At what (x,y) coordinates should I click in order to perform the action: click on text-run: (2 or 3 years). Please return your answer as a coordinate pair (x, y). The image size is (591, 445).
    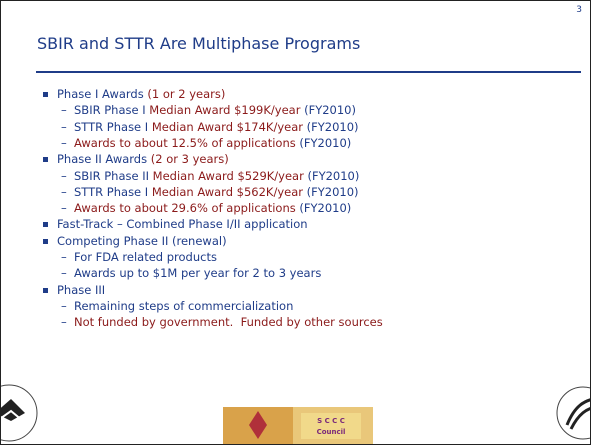
    Looking at the image, I should click on (189, 159).